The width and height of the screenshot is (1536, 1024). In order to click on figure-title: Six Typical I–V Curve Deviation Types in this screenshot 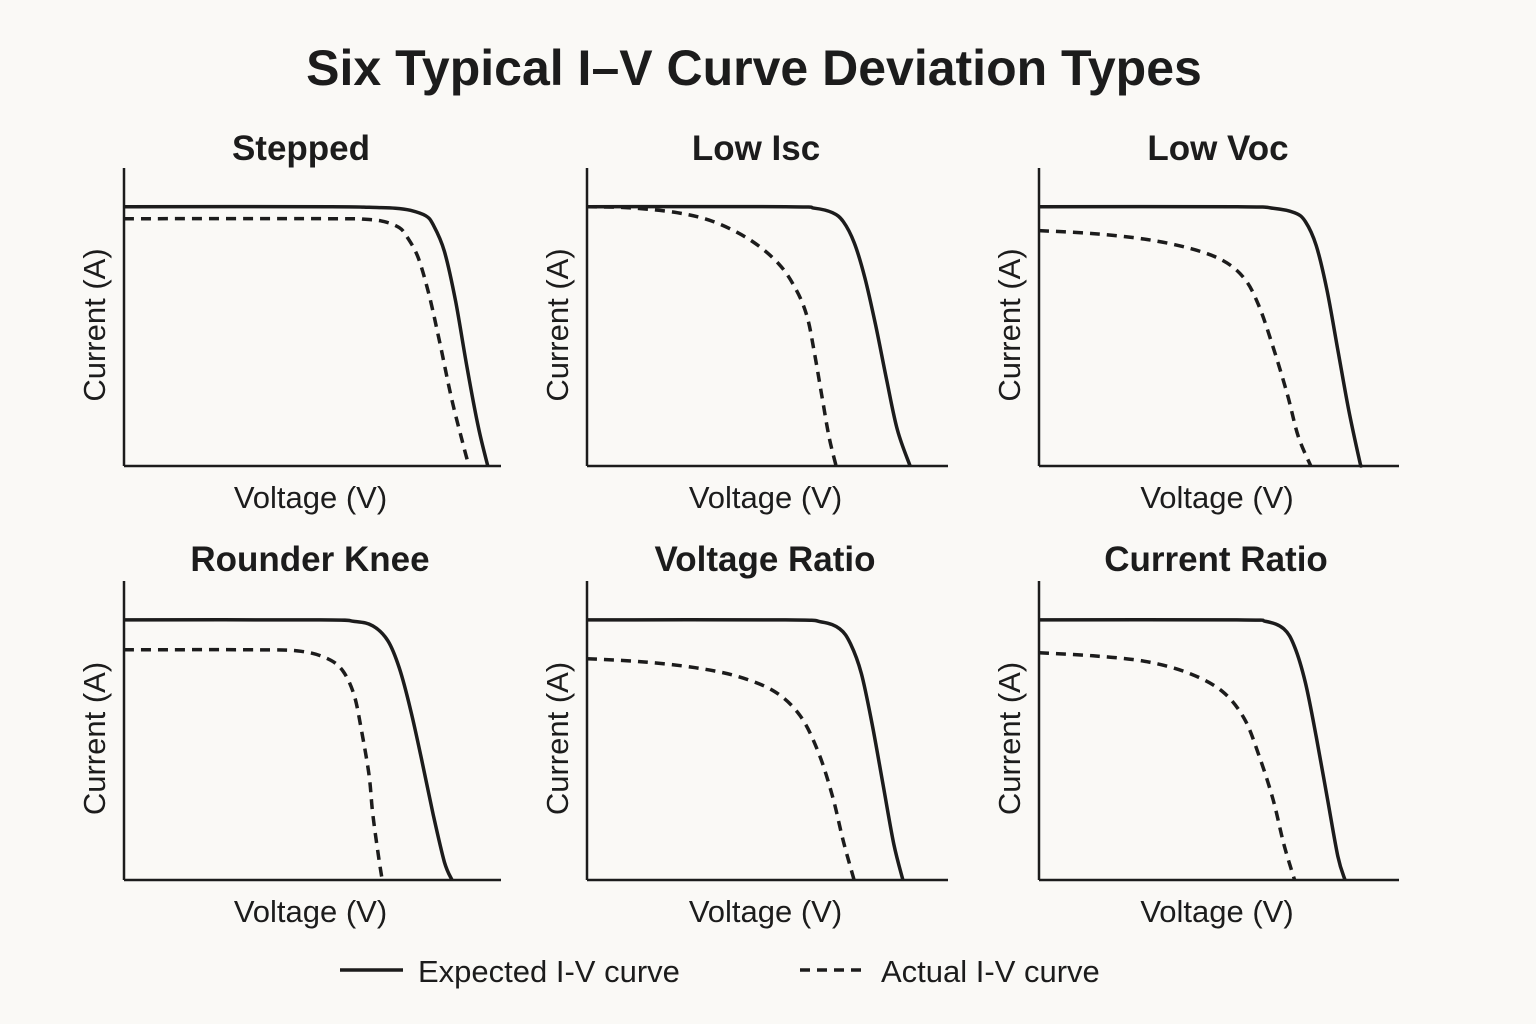, I will do `click(754, 68)`.